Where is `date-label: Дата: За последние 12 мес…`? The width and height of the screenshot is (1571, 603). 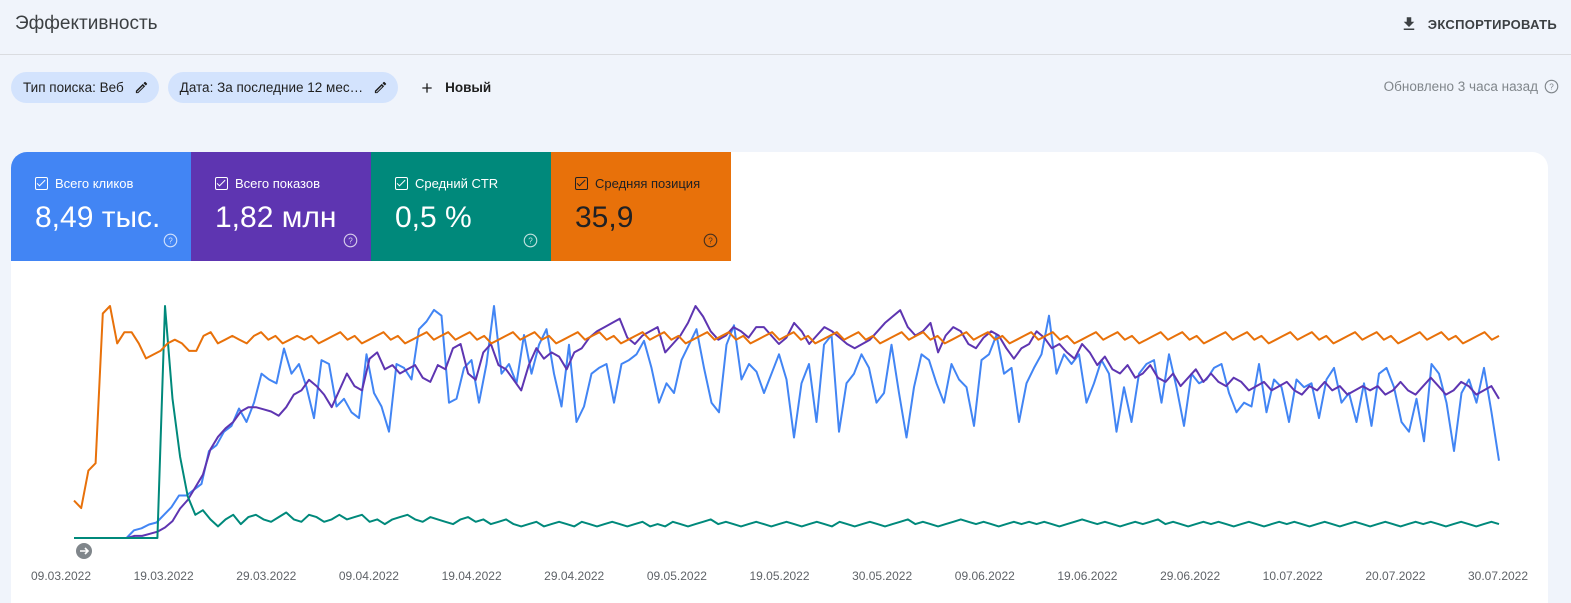
date-label: Дата: За последние 12 мес… is located at coordinates (271, 87).